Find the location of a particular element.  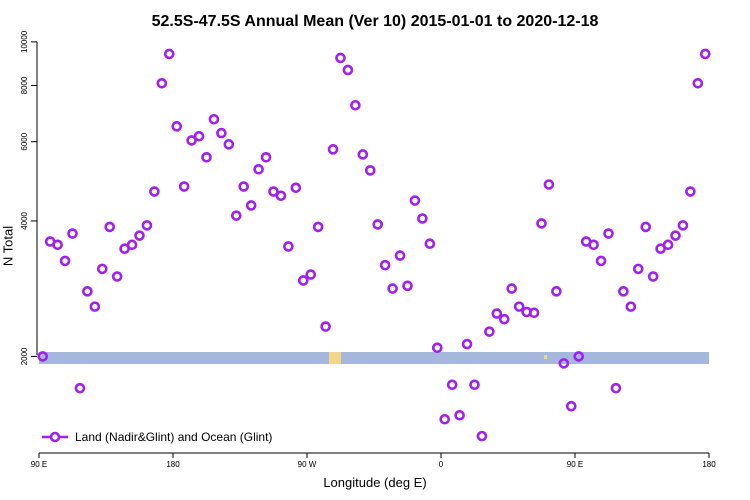

x-axis-label: Longitude (deg E) is located at coordinates (374, 482).